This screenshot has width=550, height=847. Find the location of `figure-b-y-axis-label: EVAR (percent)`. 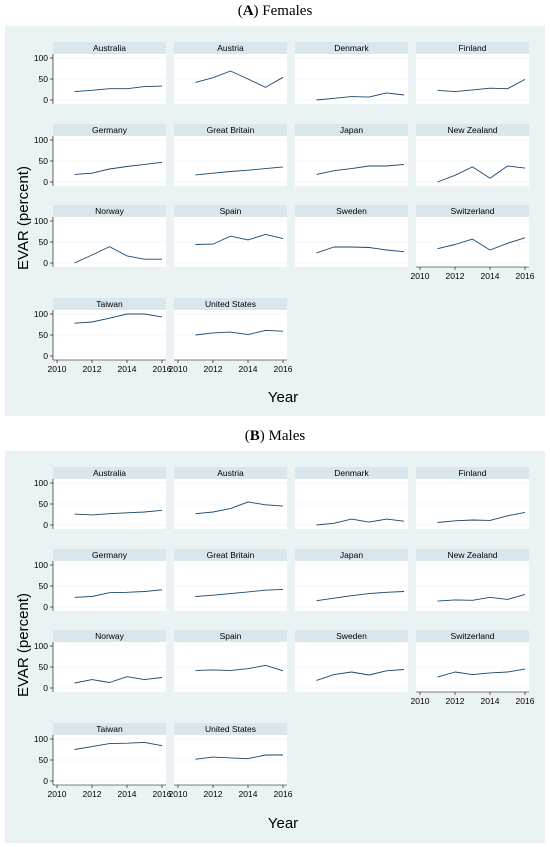

figure-b-y-axis-label: EVAR (percent) is located at coordinates (23, 645).